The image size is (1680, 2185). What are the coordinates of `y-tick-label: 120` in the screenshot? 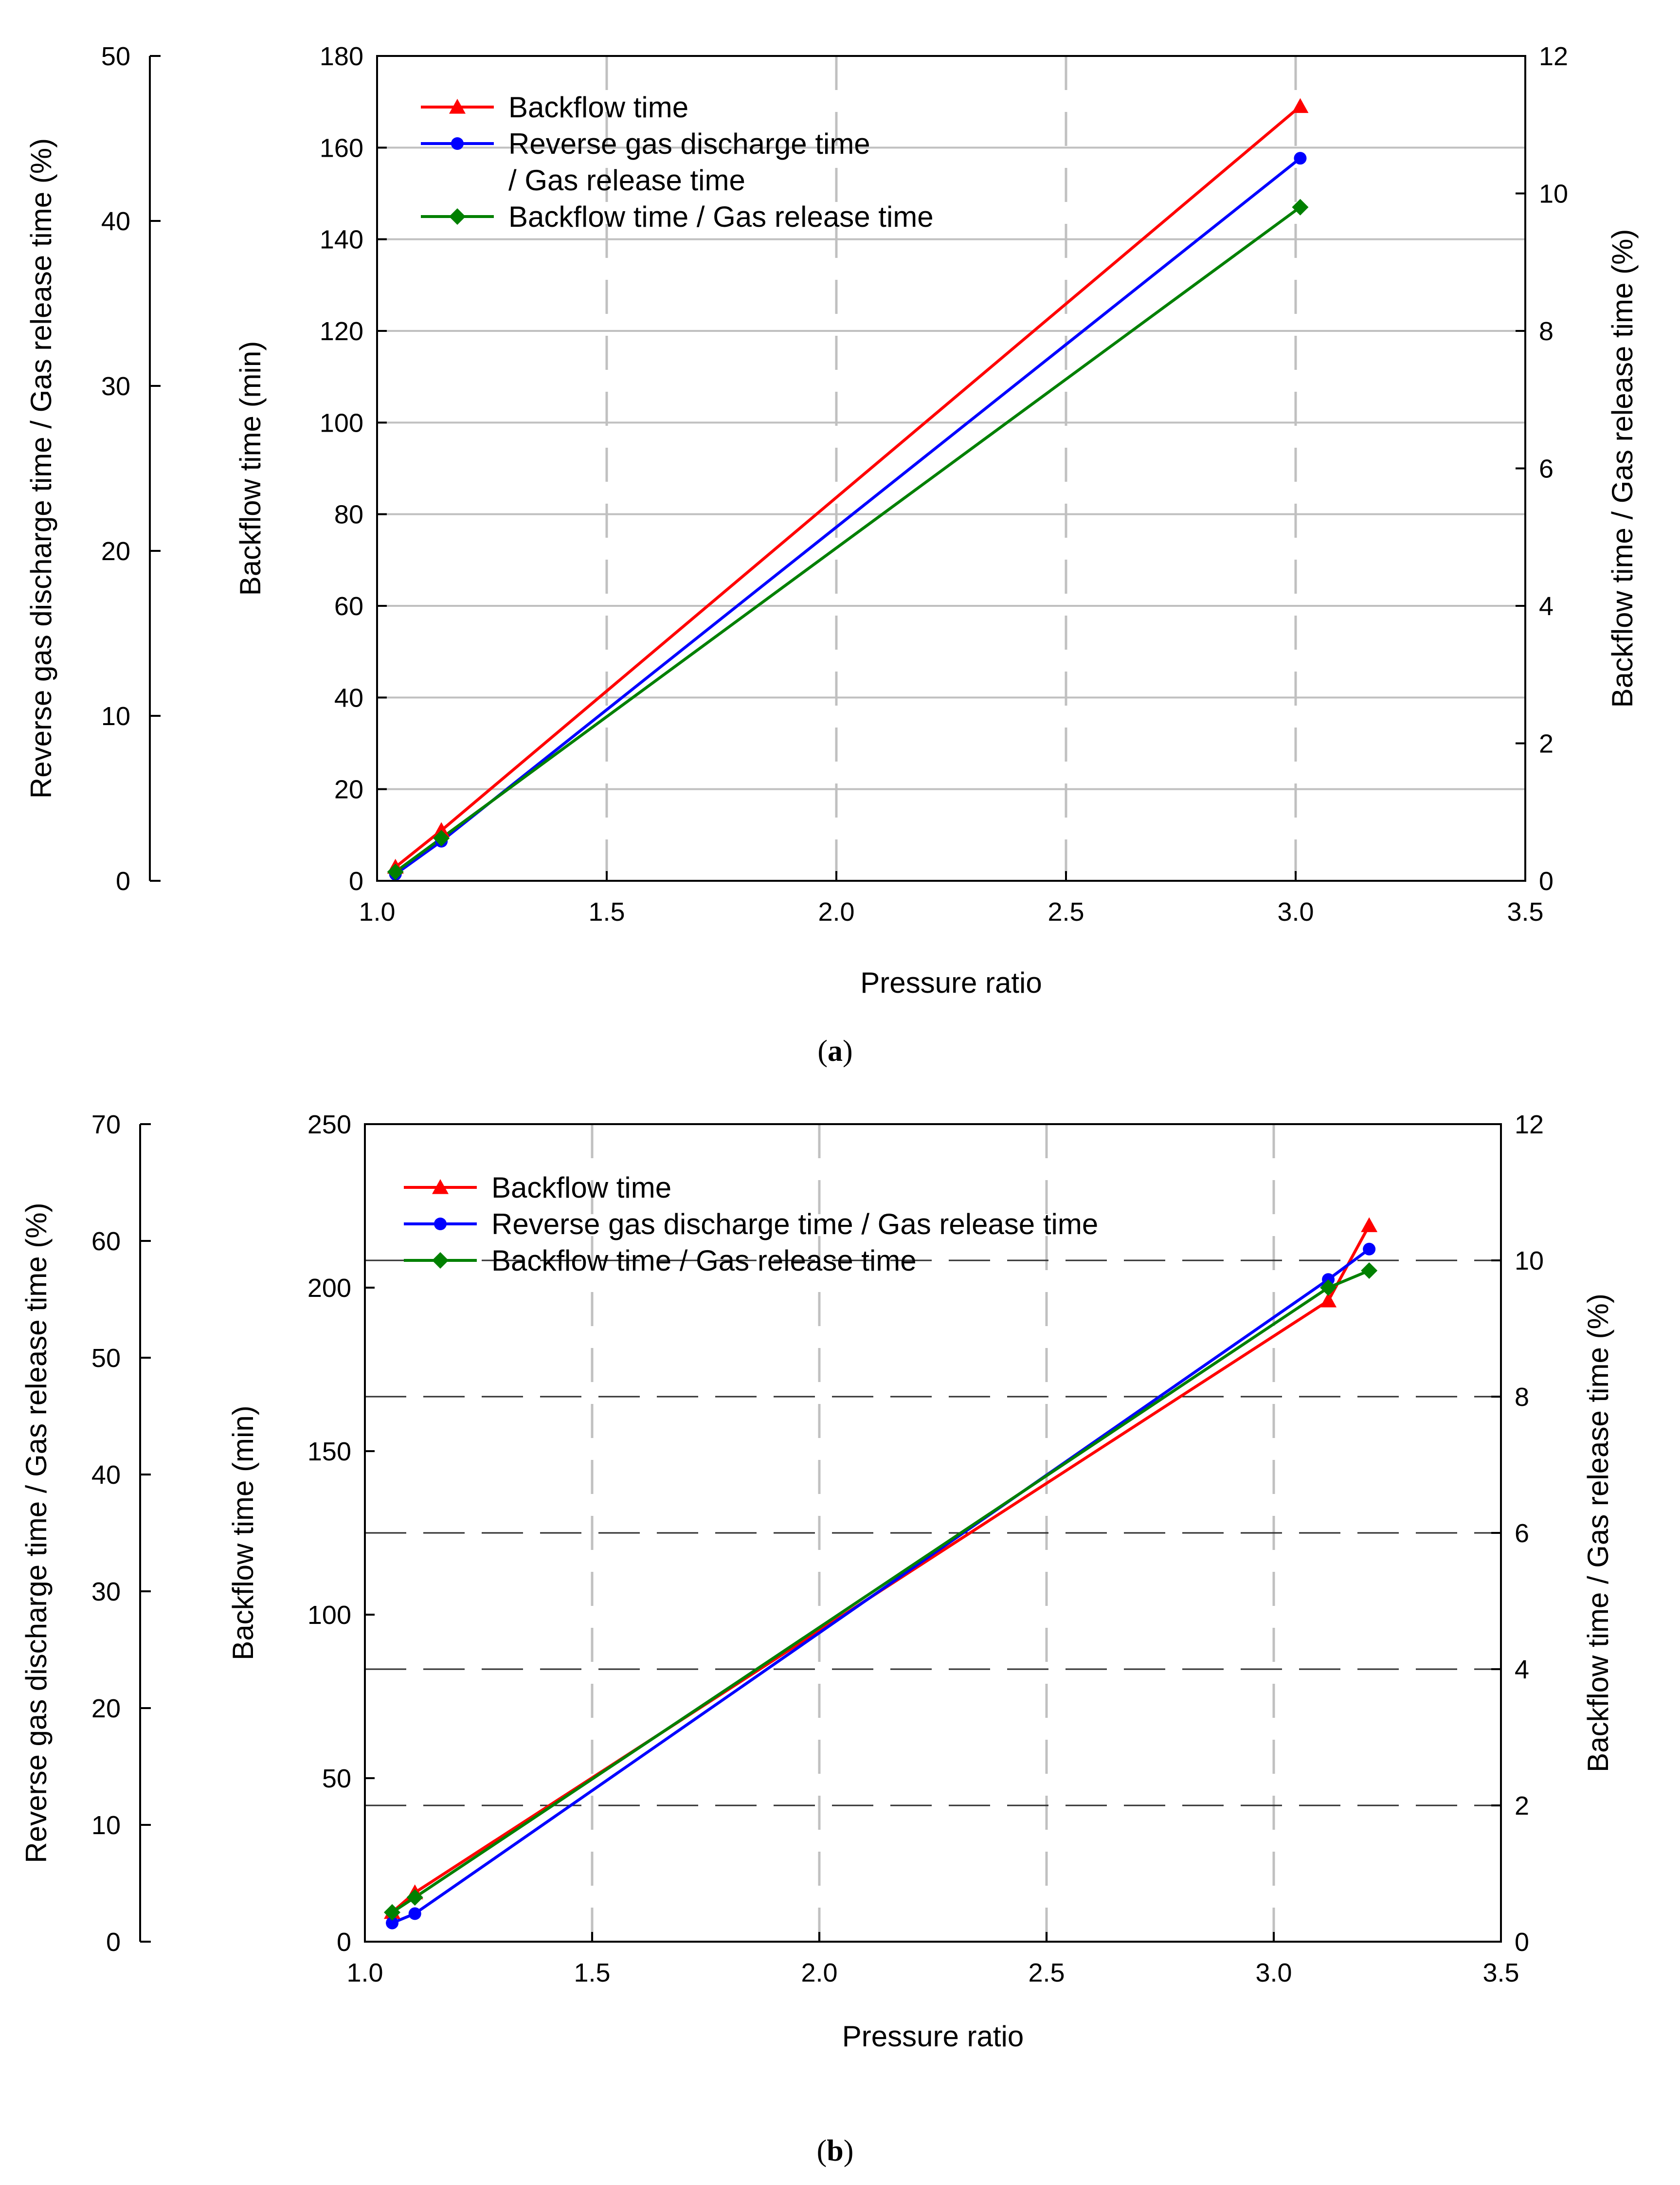 It's located at (341, 331).